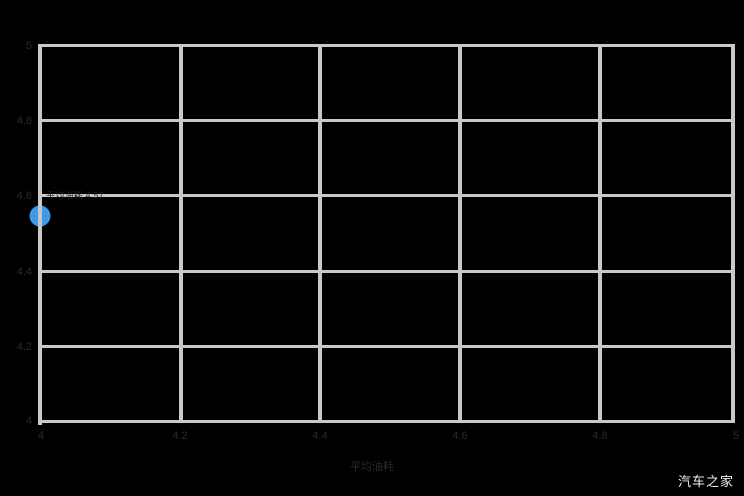 This screenshot has height=496, width=744. I want to click on watermark: 汽车之家, so click(705, 481).